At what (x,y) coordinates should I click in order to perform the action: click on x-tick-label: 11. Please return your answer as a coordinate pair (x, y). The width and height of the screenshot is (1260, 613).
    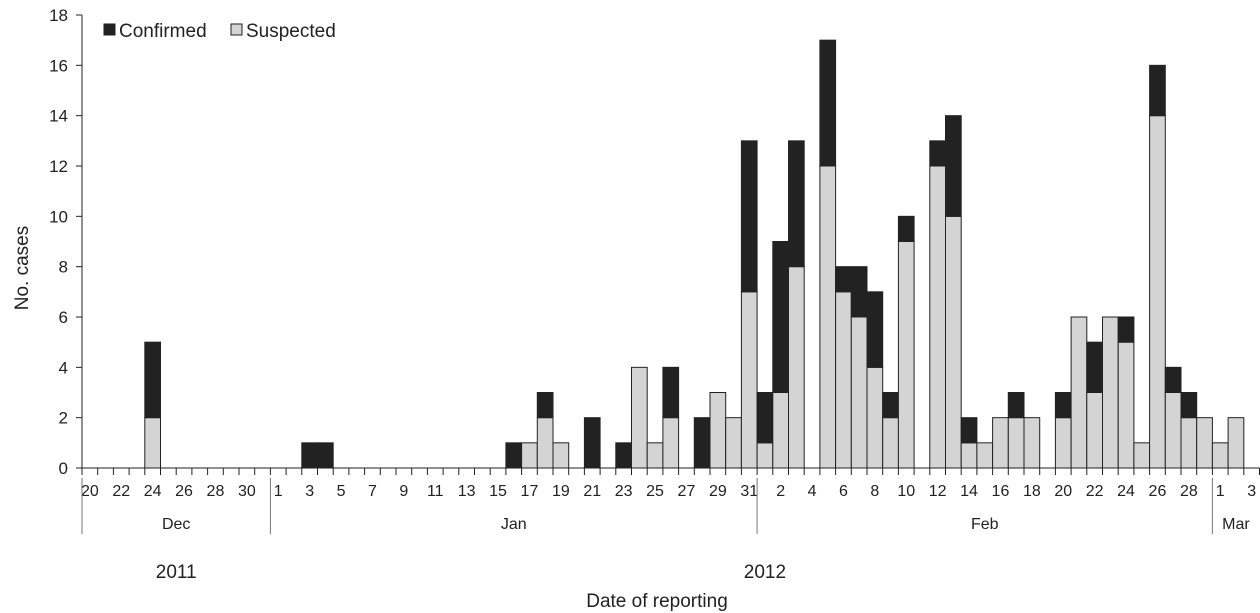
    Looking at the image, I should click on (435, 491).